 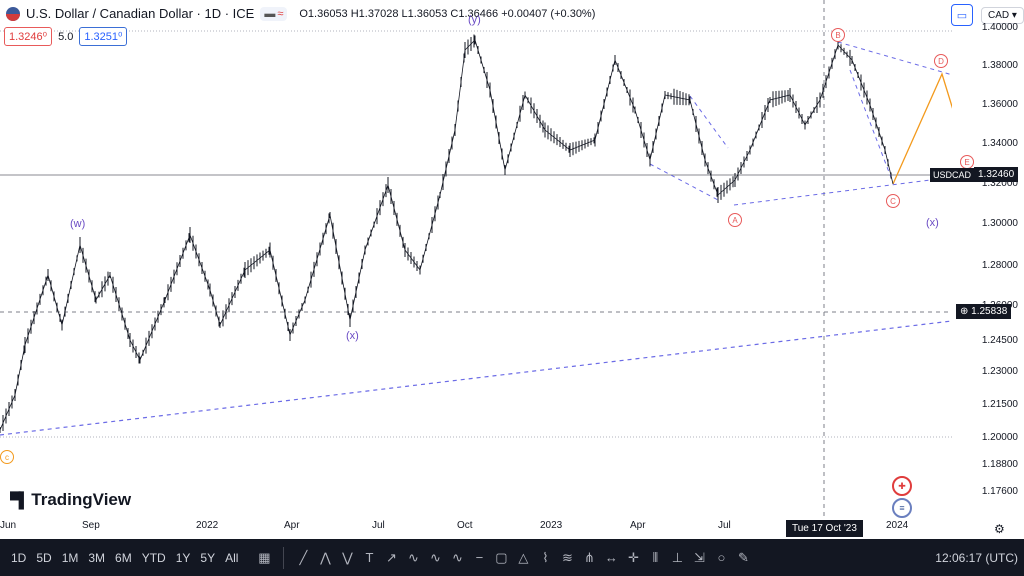 What do you see at coordinates (999, 223) in the screenshot?
I see `price-tick-label: 1.30000` at bounding box center [999, 223].